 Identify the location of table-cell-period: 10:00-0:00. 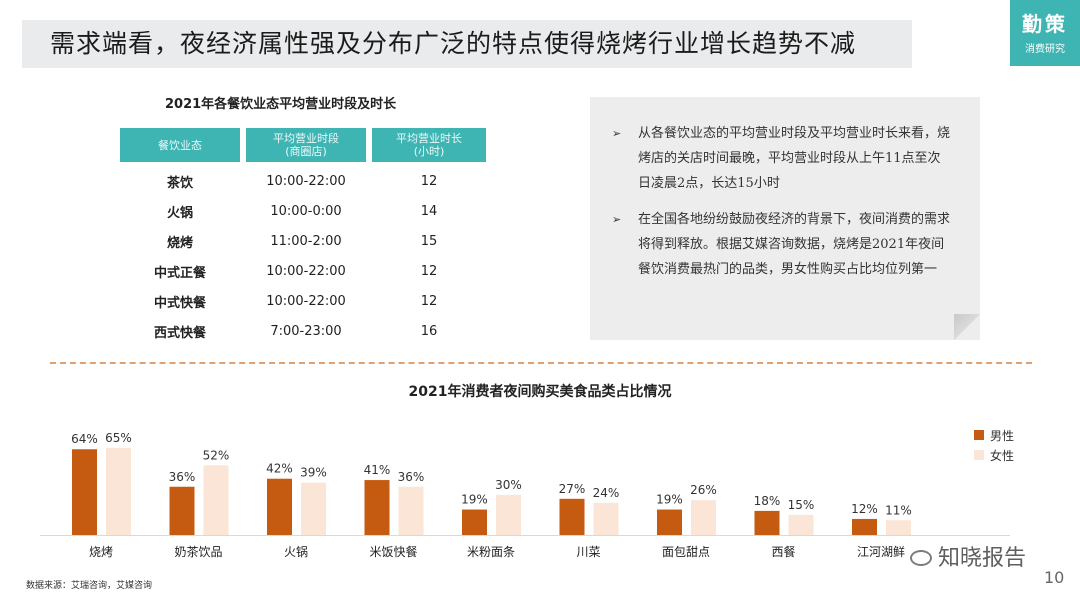
(306, 211).